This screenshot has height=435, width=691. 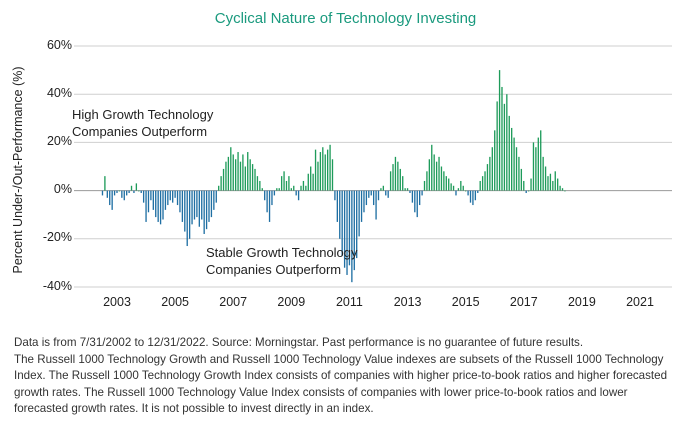 What do you see at coordinates (282, 252) in the screenshot?
I see `annotation-line: Stable Growth Technology` at bounding box center [282, 252].